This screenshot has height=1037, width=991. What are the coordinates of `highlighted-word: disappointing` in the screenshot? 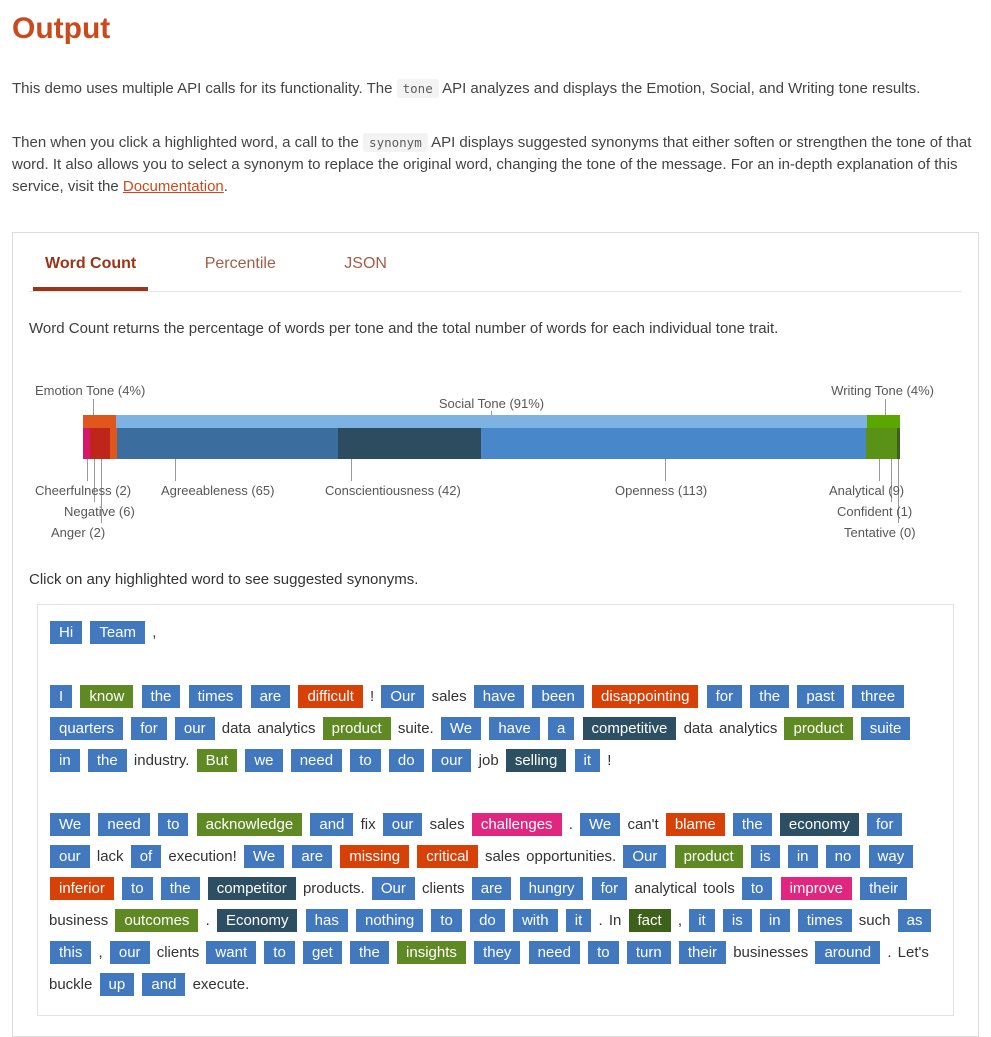 It's located at (645, 696).